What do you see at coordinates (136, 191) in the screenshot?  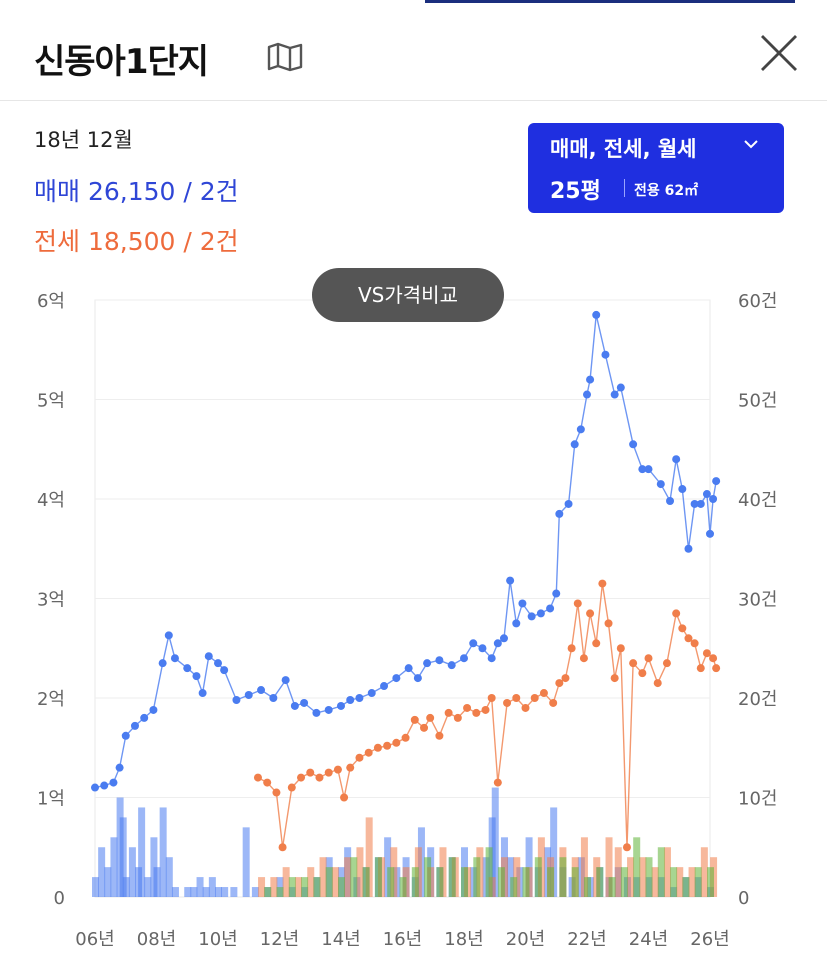 I see `sale-price-summary: 매매 26,150 / 2건` at bounding box center [136, 191].